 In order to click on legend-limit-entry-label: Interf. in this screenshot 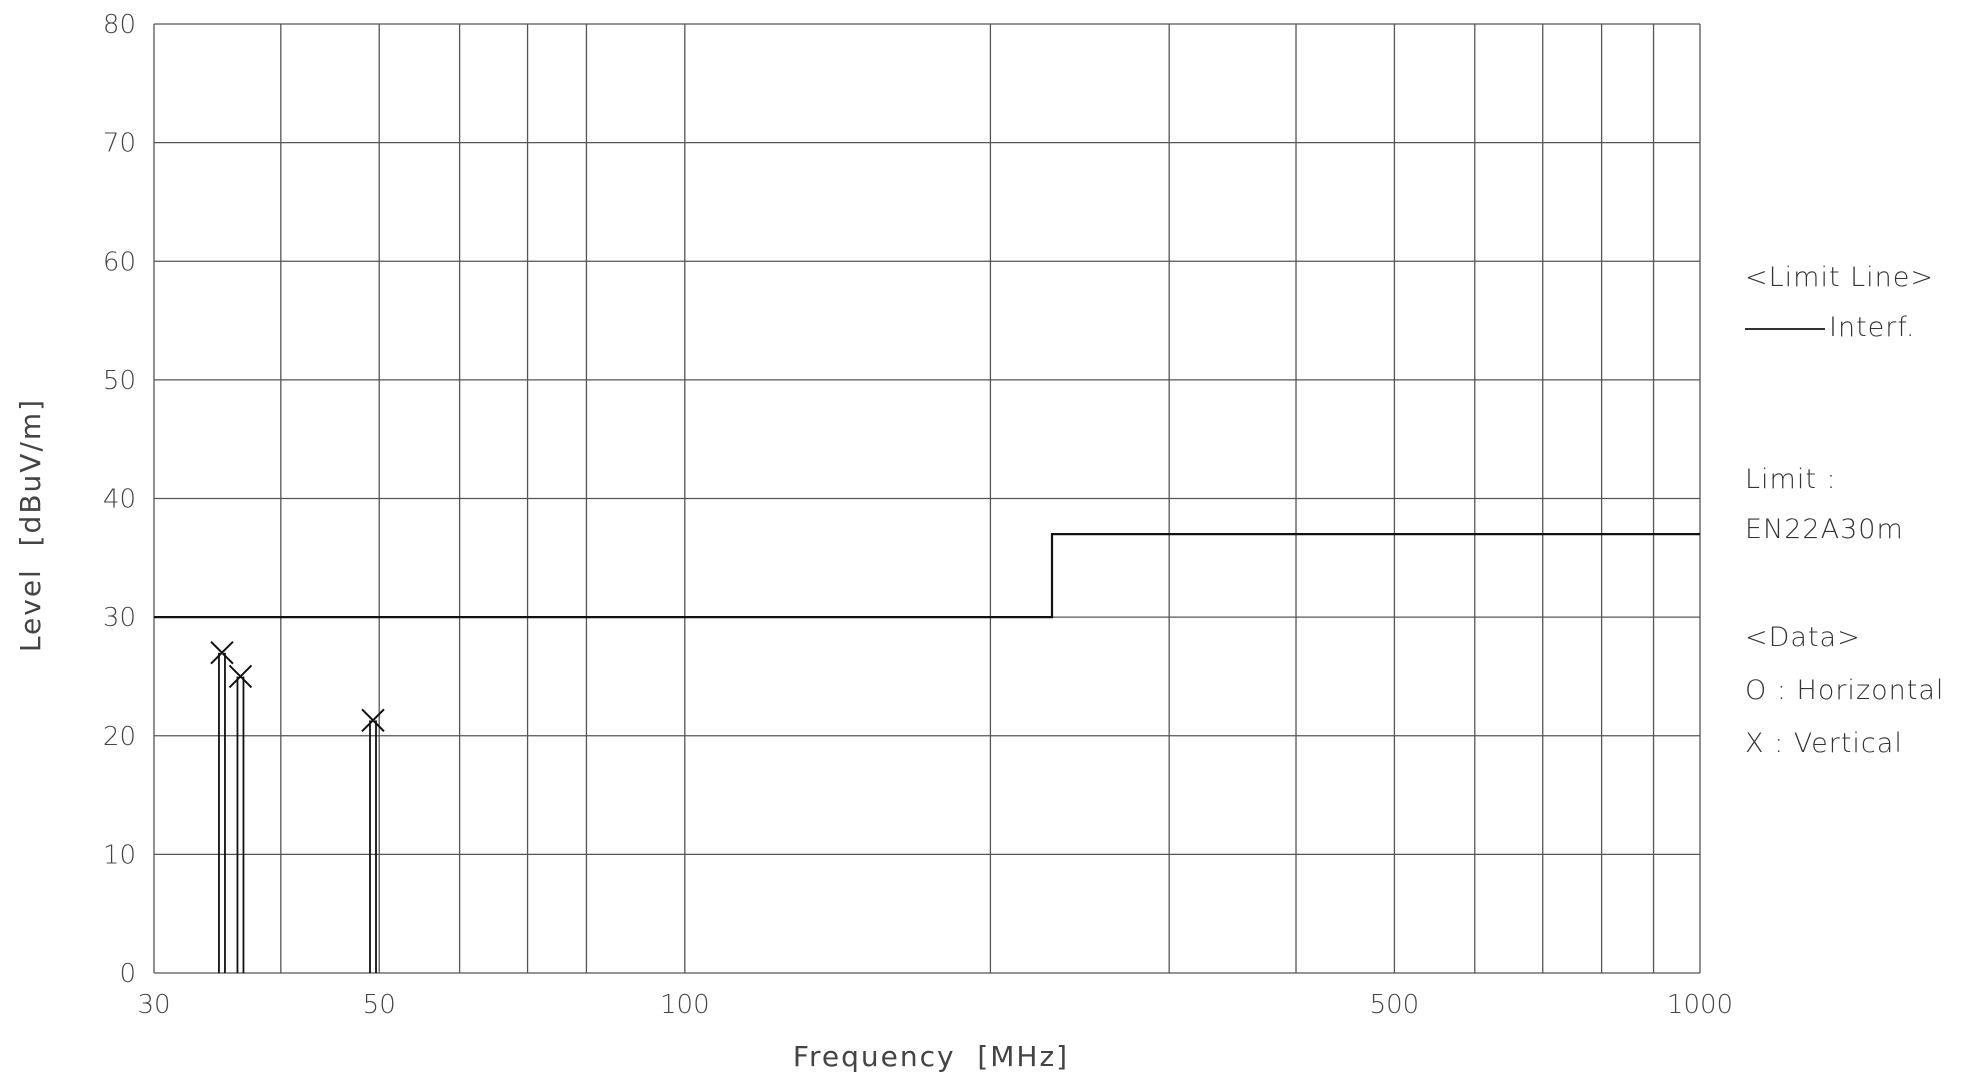, I will do `click(1872, 327)`.